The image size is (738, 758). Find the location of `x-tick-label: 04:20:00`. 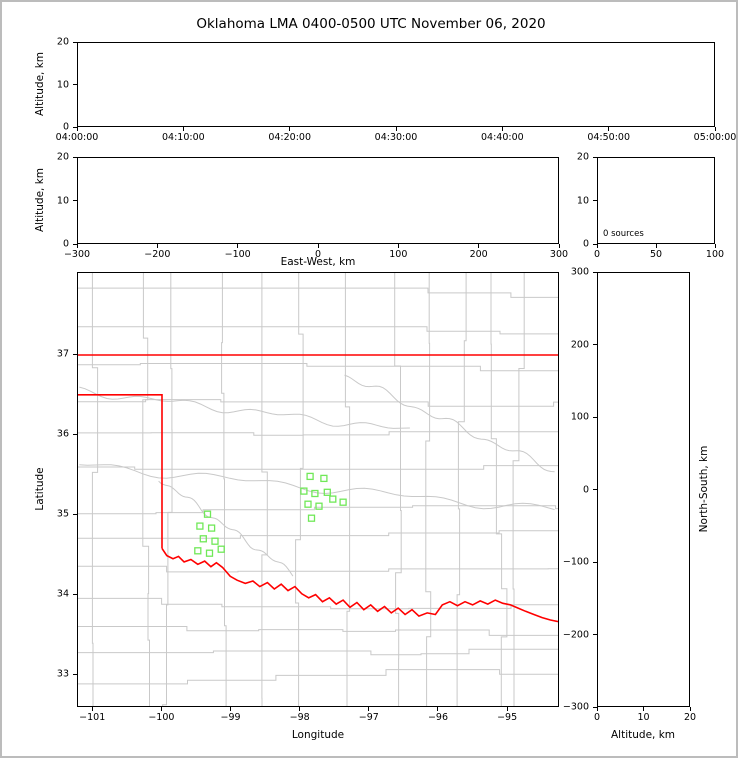

x-tick-label: 04:20:00 is located at coordinates (289, 137).